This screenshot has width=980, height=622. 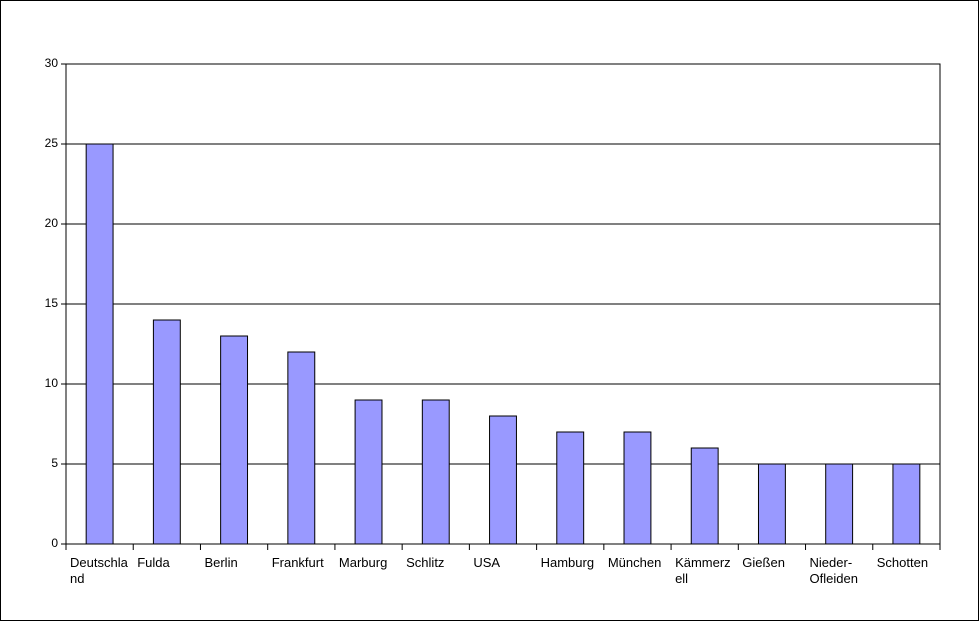 What do you see at coordinates (54, 463) in the screenshot?
I see `y-tick-label: 5` at bounding box center [54, 463].